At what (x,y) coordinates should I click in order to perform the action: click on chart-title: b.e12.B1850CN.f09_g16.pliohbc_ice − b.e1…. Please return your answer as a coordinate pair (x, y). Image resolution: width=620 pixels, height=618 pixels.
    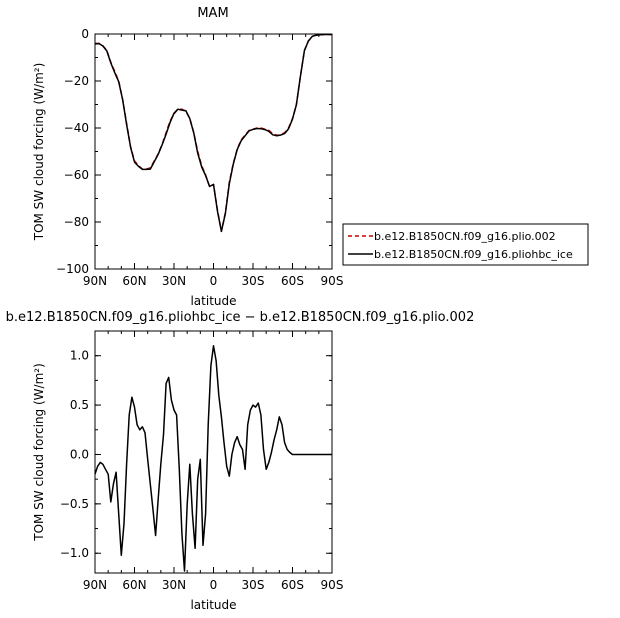
    Looking at the image, I should click on (240, 317).